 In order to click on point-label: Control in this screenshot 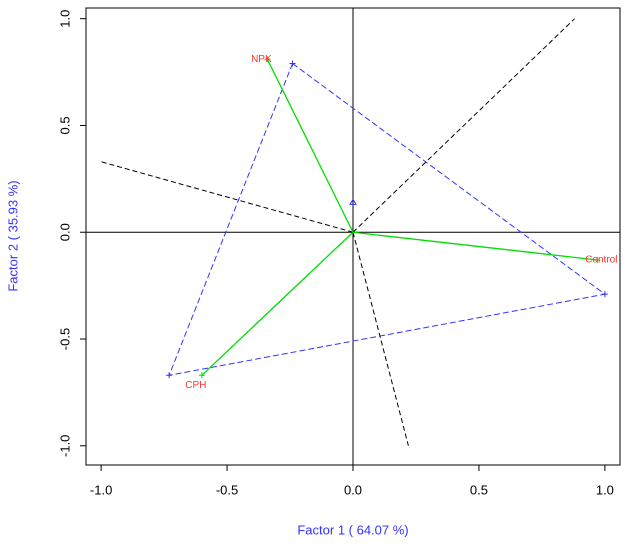, I will do `click(601, 260)`.